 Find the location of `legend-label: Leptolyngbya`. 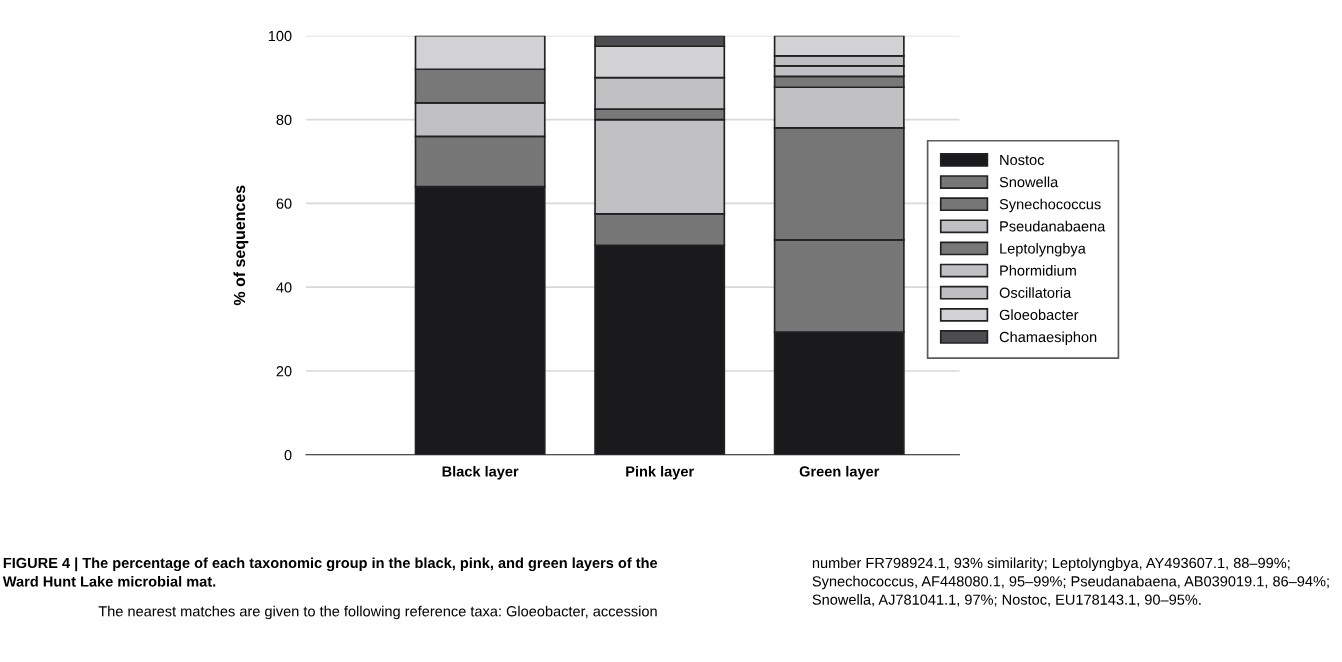

legend-label: Leptolyngbya is located at coordinates (1043, 249).